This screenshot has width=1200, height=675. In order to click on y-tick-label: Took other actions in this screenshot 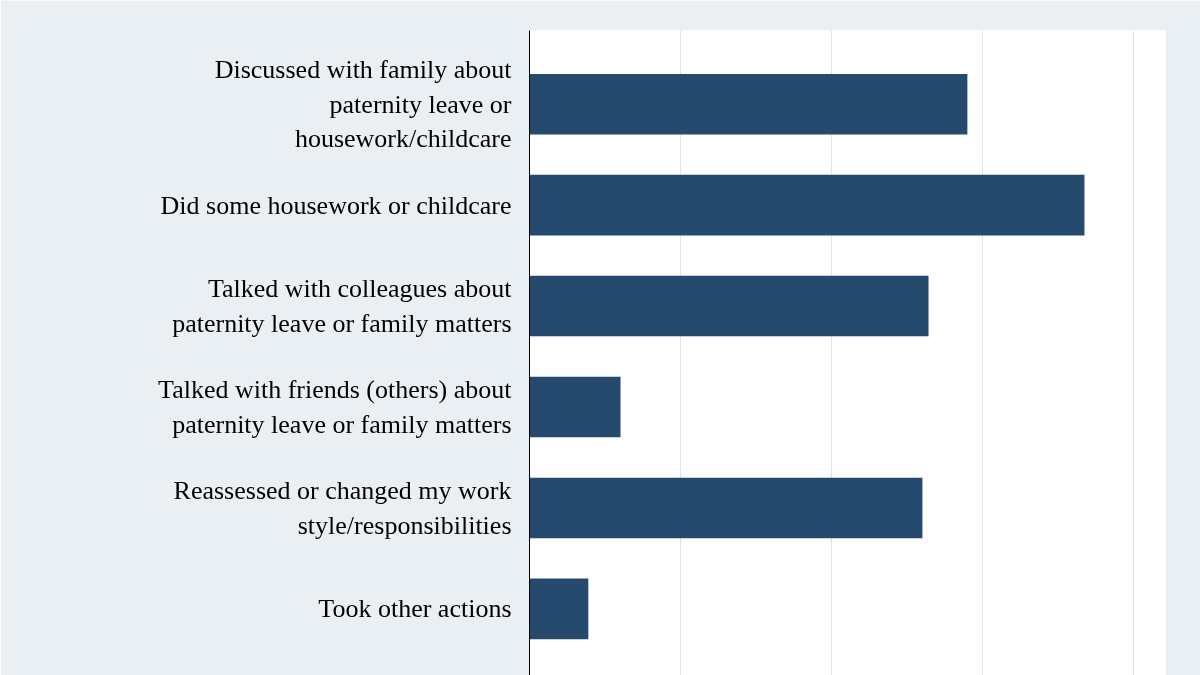, I will do `click(415, 609)`.